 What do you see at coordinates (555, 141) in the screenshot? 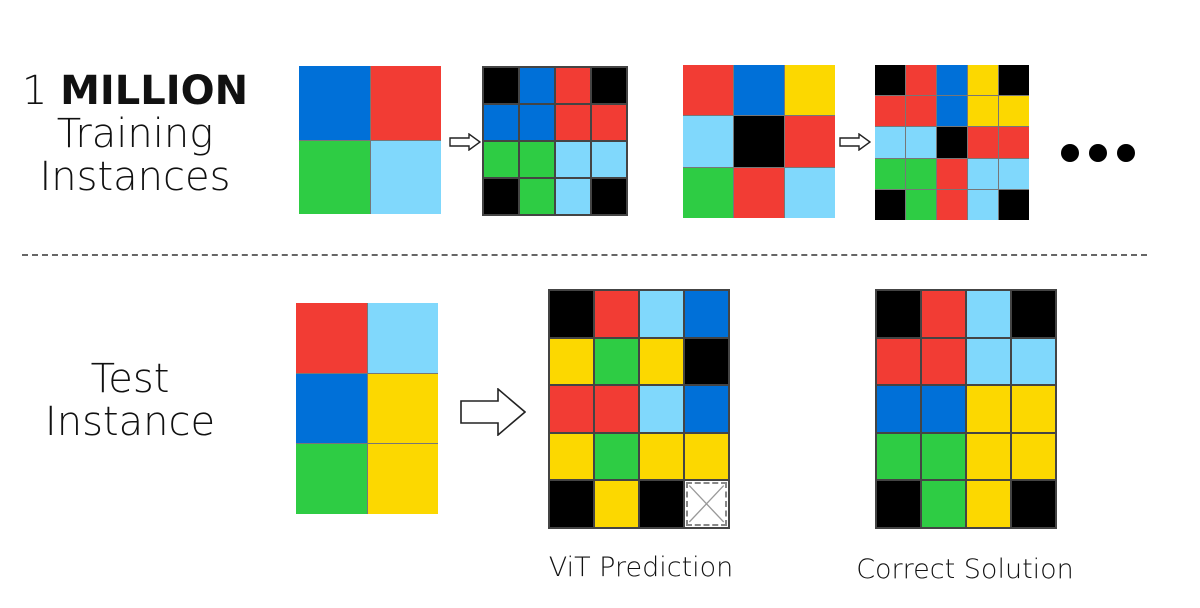
I see `training-example-1-output-grid` at bounding box center [555, 141].